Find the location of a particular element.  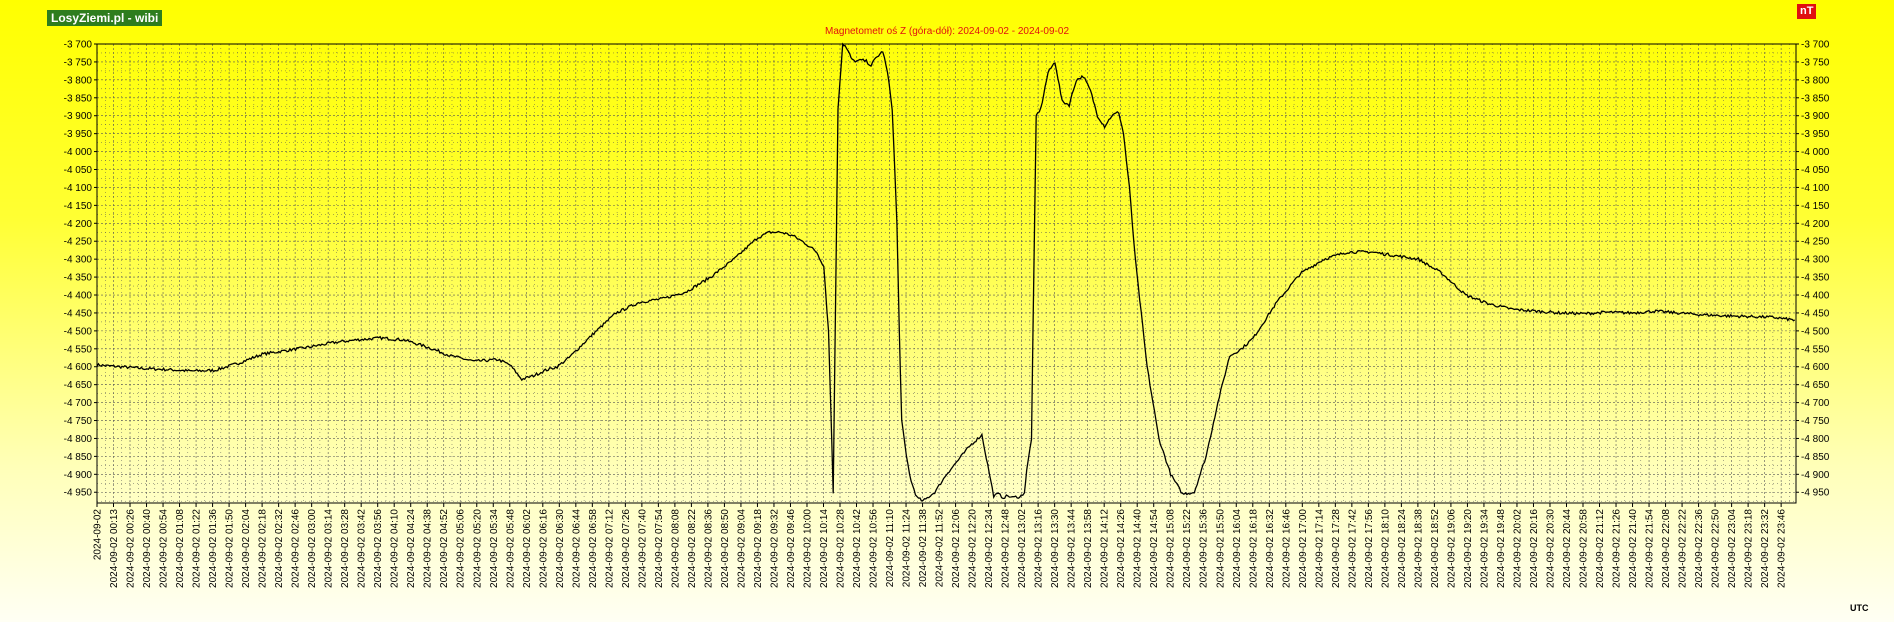

y-tick-label-left: -4 550 is located at coordinates (78, 349).